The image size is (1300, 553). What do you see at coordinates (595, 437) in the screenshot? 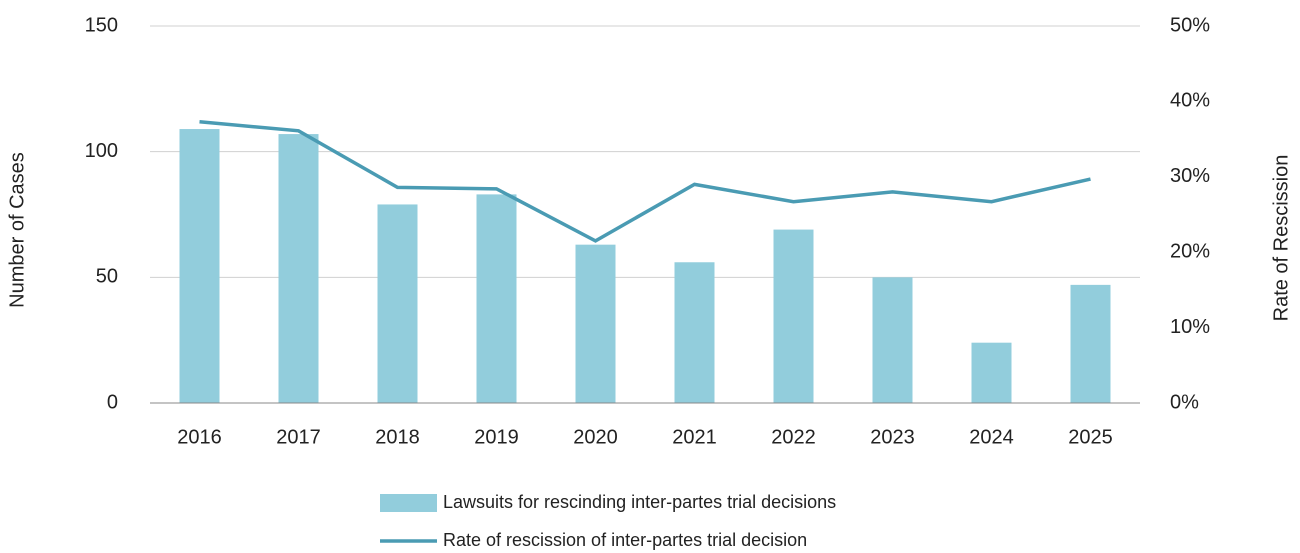
I see `x-tick-label: 2020` at bounding box center [595, 437].